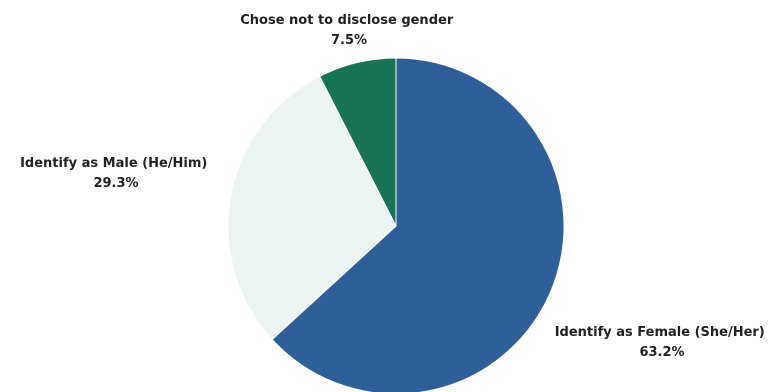 The width and height of the screenshot is (781, 392). What do you see at coordinates (349, 40) in the screenshot?
I see `label-undisclosed-value: 7.5%` at bounding box center [349, 40].